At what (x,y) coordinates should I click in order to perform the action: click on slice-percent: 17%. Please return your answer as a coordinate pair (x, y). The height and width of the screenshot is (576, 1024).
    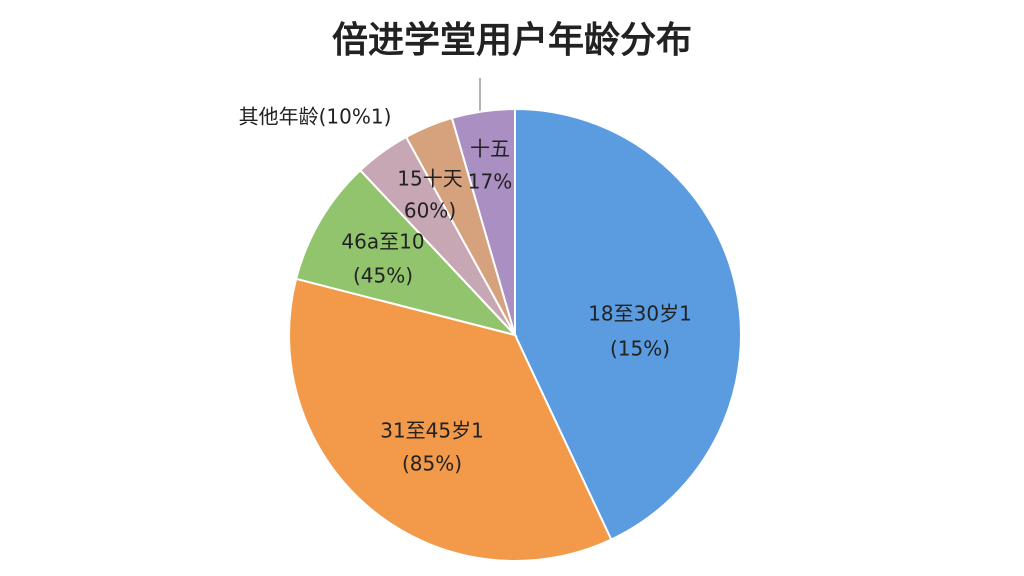
    Looking at the image, I should click on (490, 182).